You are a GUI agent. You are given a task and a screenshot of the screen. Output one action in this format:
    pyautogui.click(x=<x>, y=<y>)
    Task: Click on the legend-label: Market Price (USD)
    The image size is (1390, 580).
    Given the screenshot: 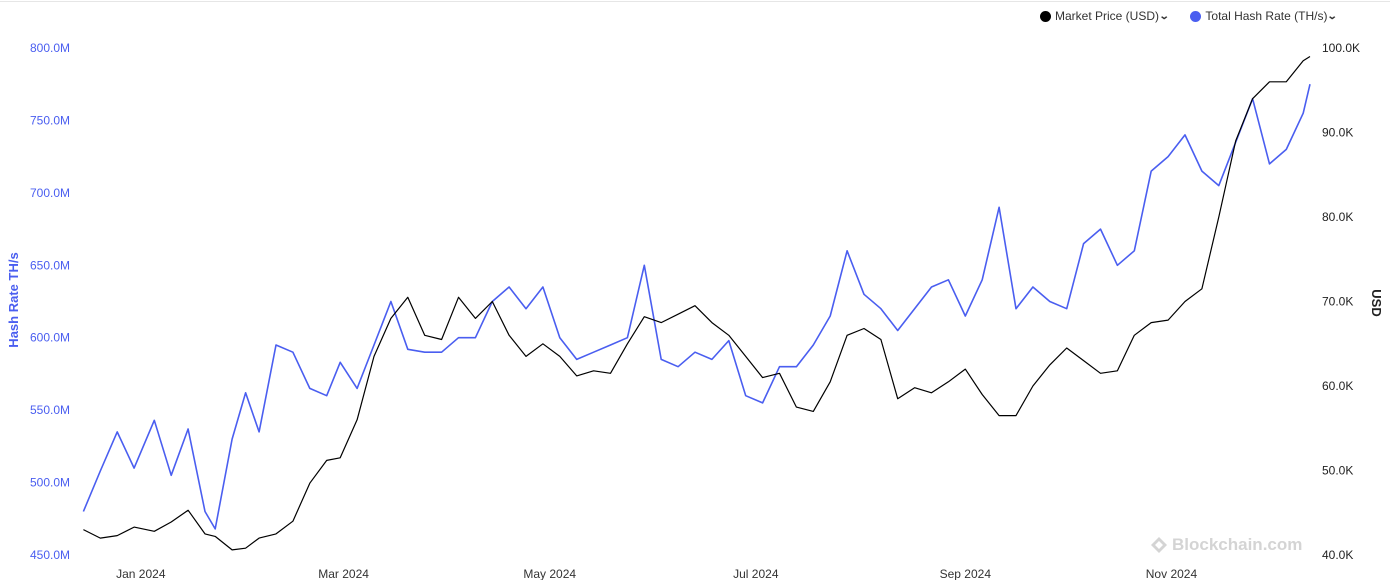 What is the action you would take?
    pyautogui.click(x=1107, y=16)
    